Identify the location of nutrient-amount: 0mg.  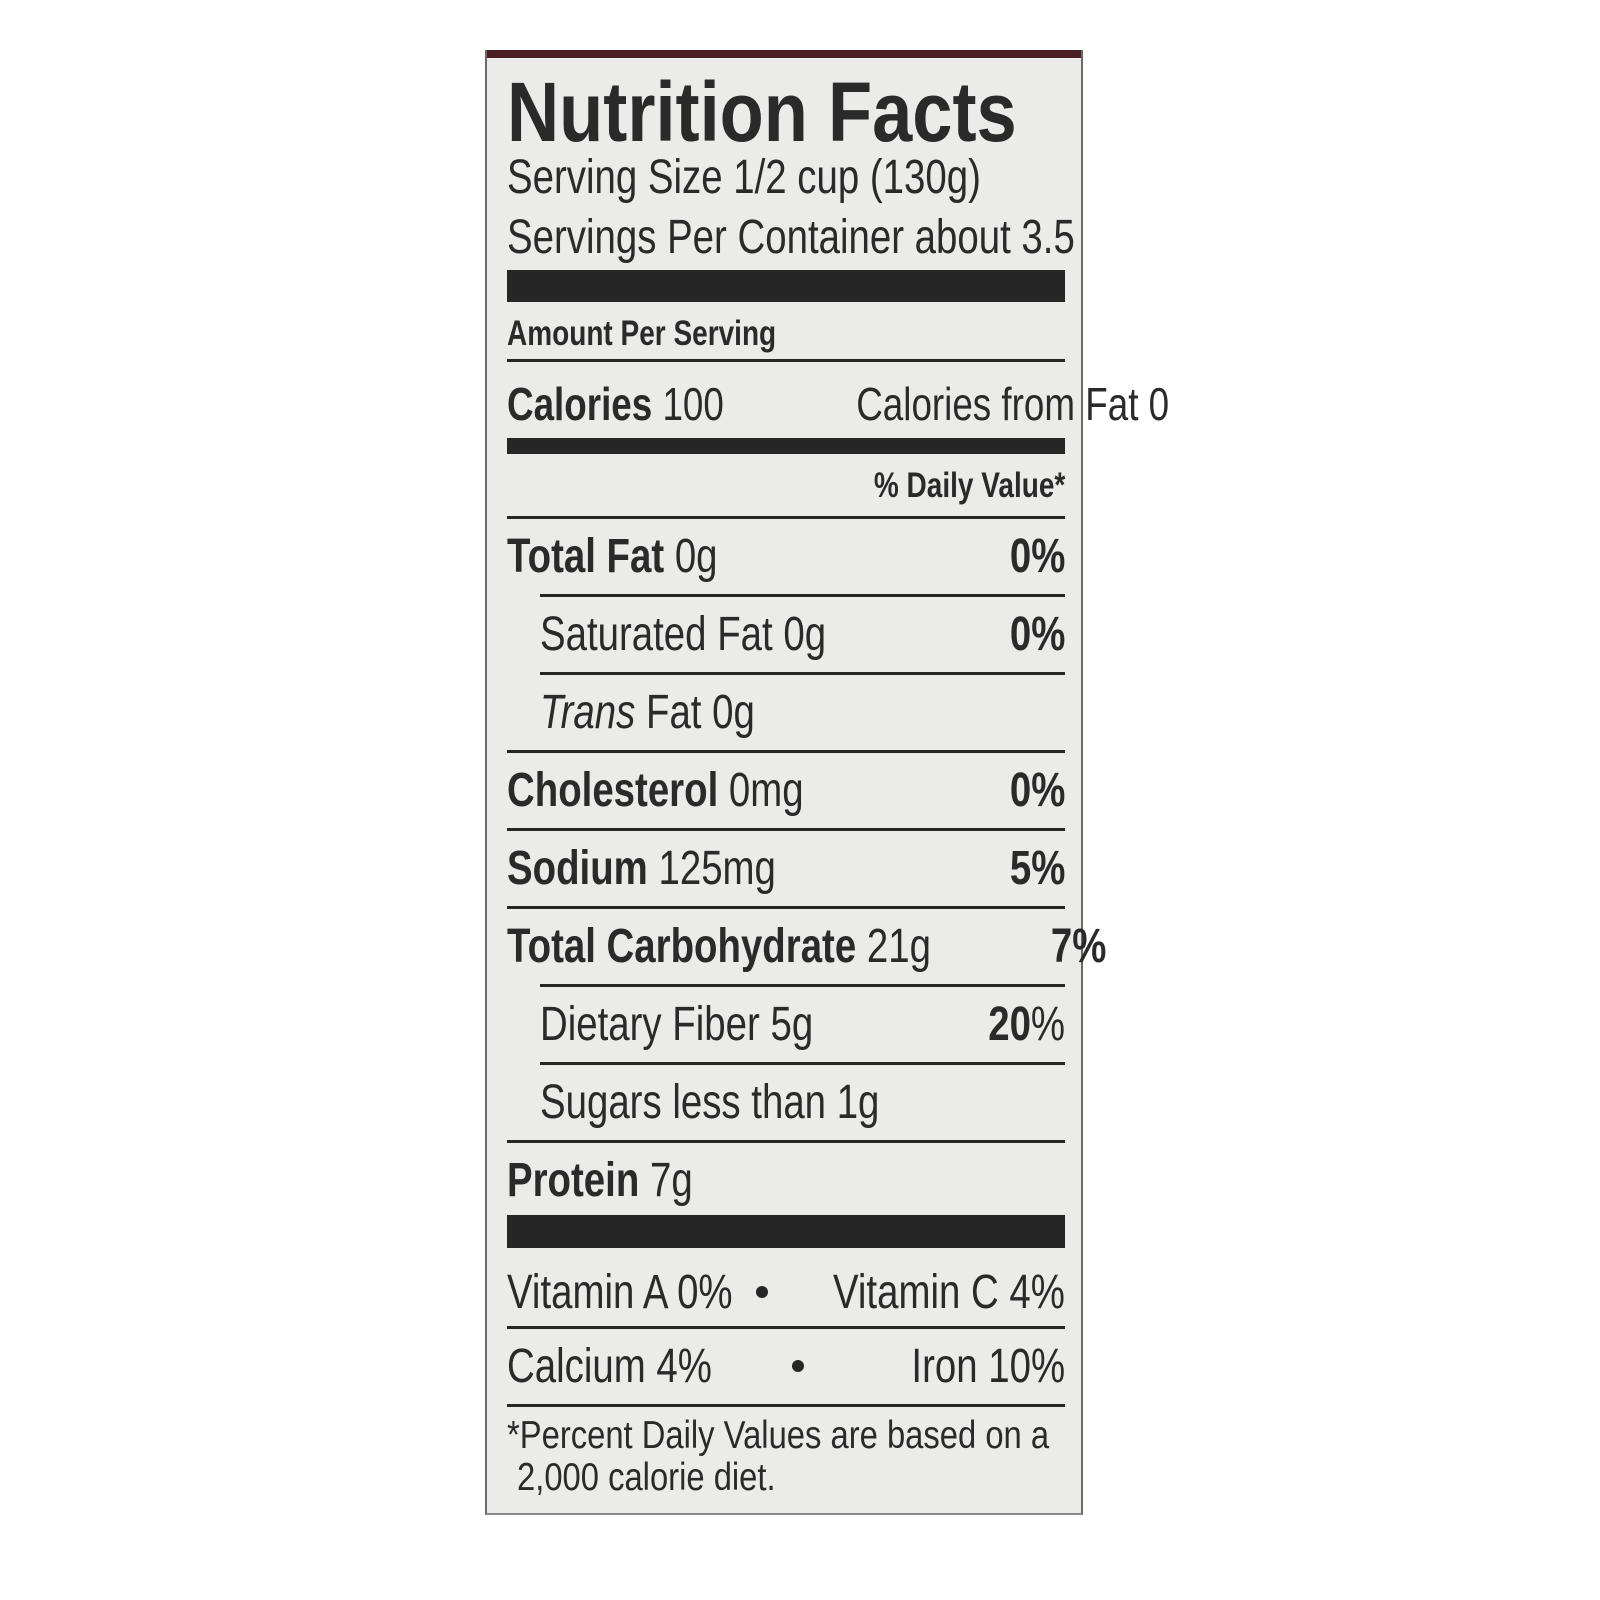
(766, 790).